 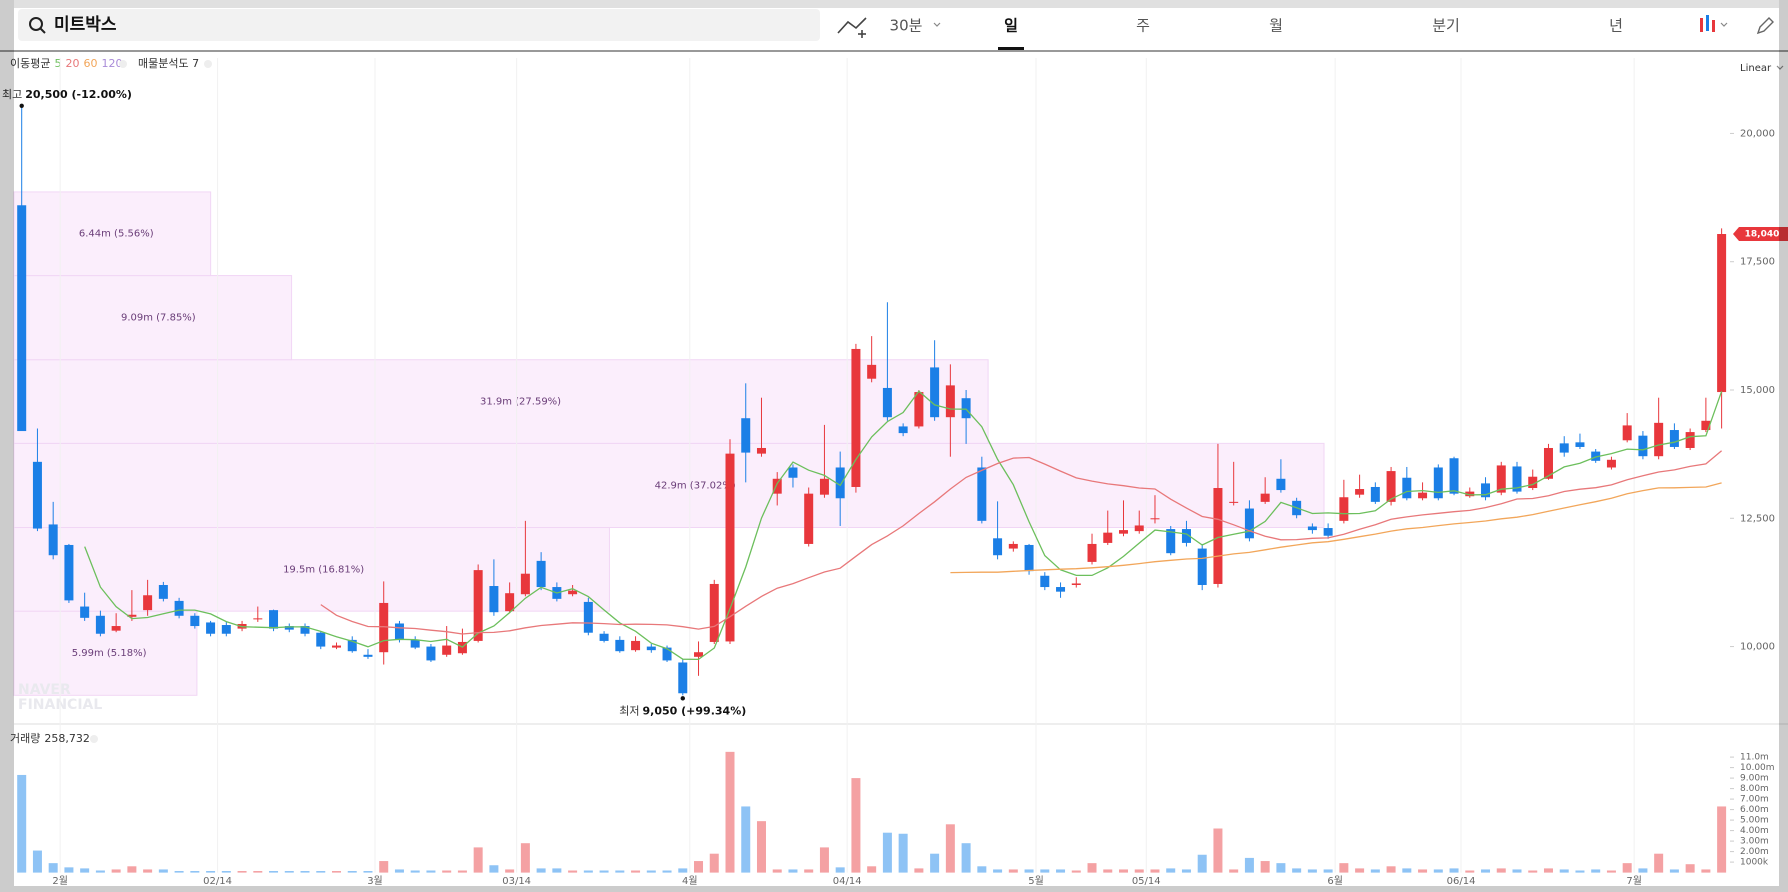 I want to click on x-tick-label: 02/14, so click(x=217, y=881).